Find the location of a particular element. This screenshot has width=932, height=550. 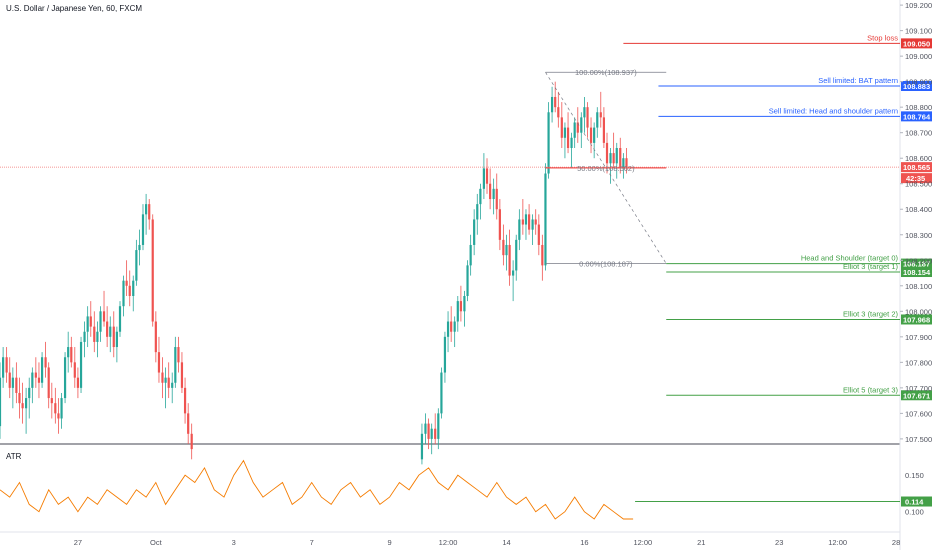

y-tick-label: 108.700 is located at coordinates (918, 133).